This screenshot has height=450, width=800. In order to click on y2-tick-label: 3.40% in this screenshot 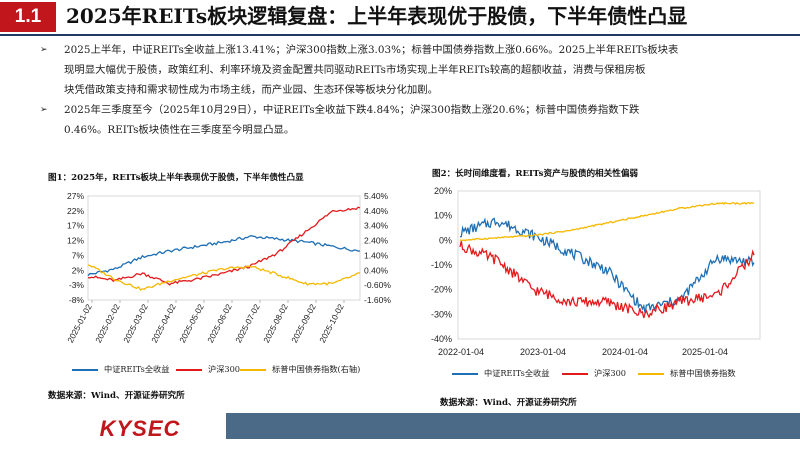, I will do `click(376, 226)`.